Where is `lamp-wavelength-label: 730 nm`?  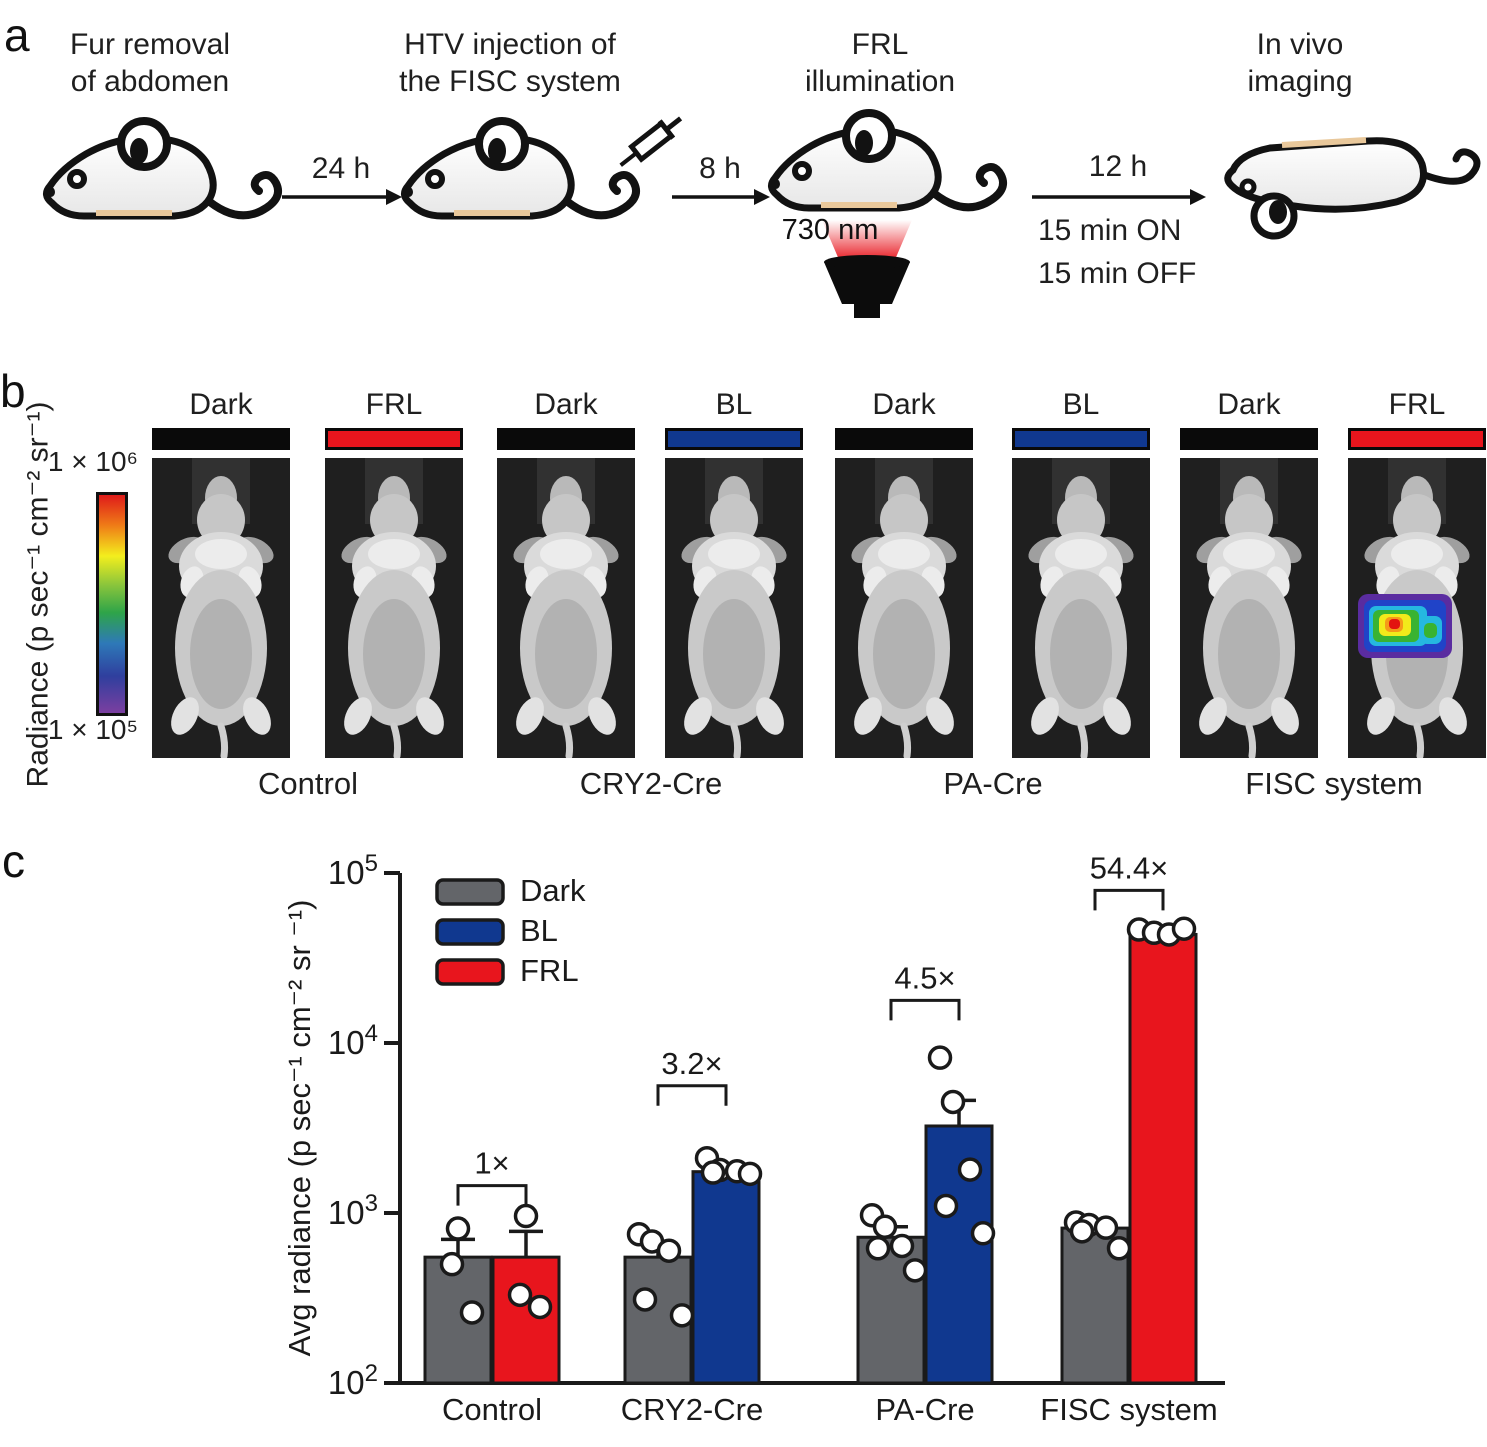
lamp-wavelength-label: 730 nm is located at coordinates (830, 230).